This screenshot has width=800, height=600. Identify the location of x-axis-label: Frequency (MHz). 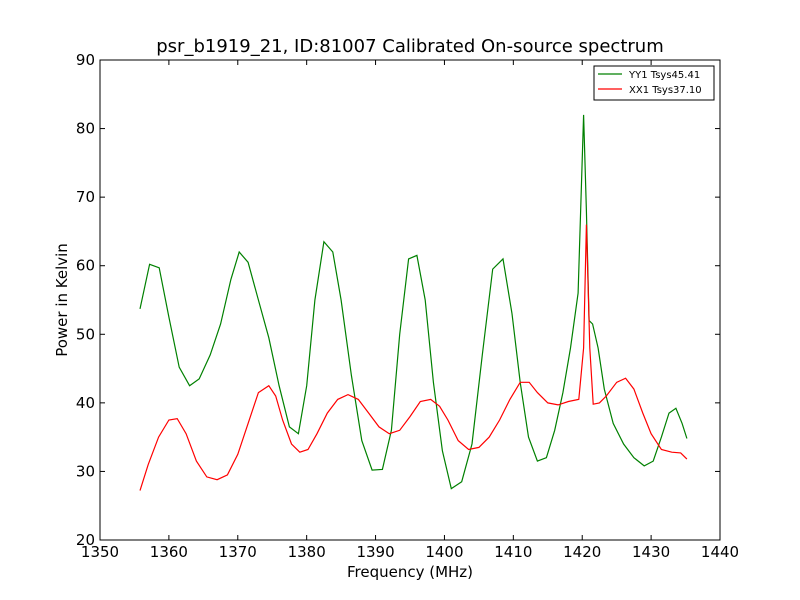
(410, 572).